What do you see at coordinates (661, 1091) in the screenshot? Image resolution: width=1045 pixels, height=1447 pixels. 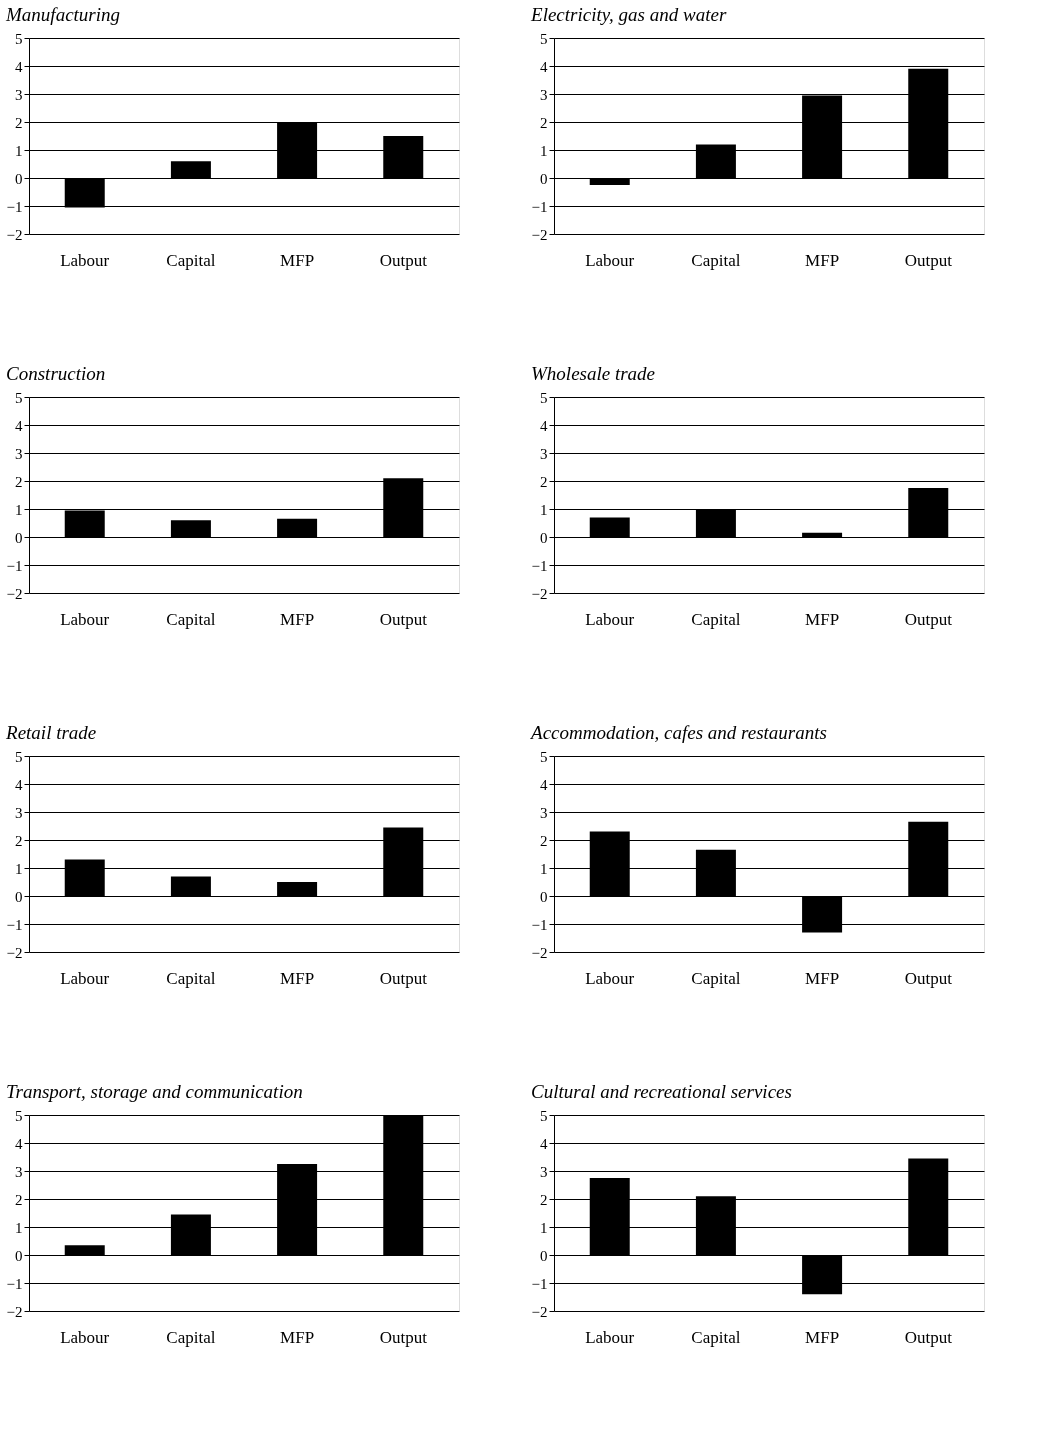 I see `chart-title: Cultural and recreational services` at bounding box center [661, 1091].